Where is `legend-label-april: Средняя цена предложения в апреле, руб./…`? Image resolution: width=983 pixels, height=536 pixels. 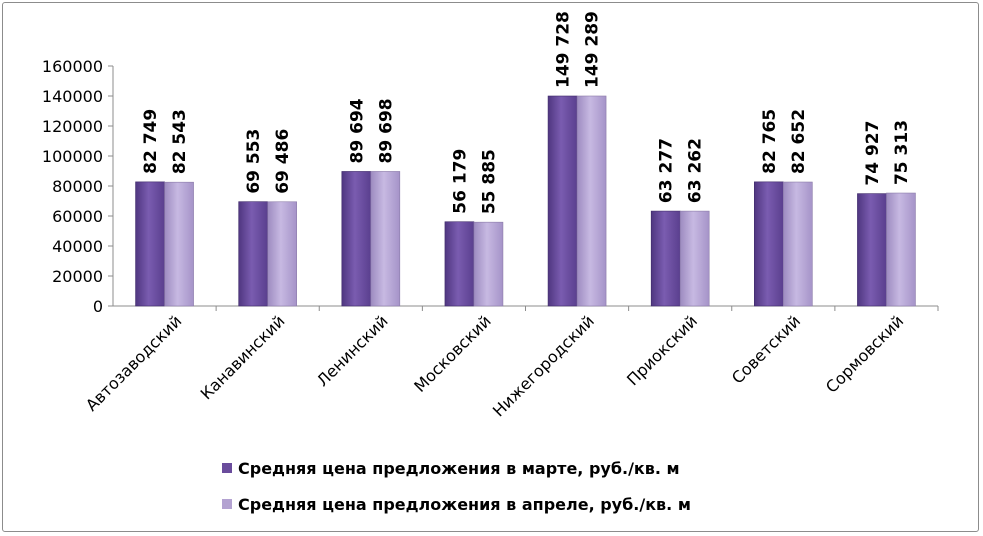 legend-label-april: Средняя цена предложения в апреле, руб./… is located at coordinates (464, 504).